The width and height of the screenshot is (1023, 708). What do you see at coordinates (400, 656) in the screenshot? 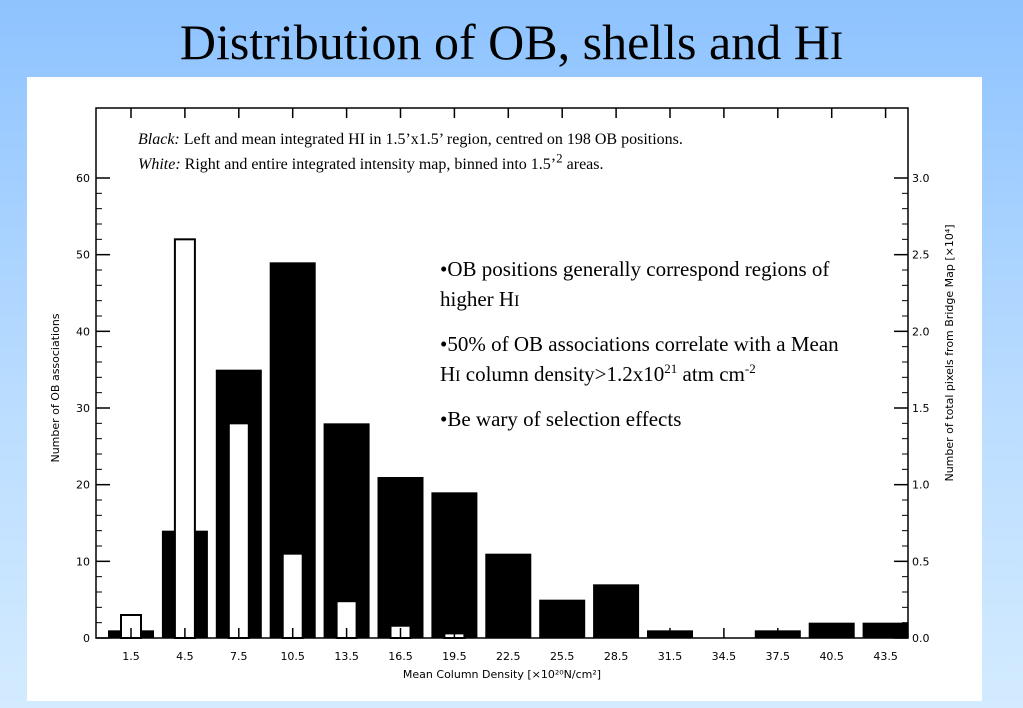
I see `x-tick-label: 16.5` at bounding box center [400, 656].